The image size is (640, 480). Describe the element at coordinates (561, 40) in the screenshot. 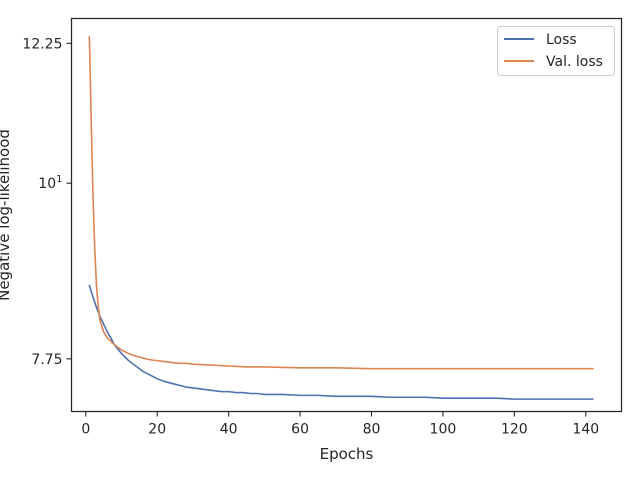

I see `legend-label-loss: Loss` at that location.